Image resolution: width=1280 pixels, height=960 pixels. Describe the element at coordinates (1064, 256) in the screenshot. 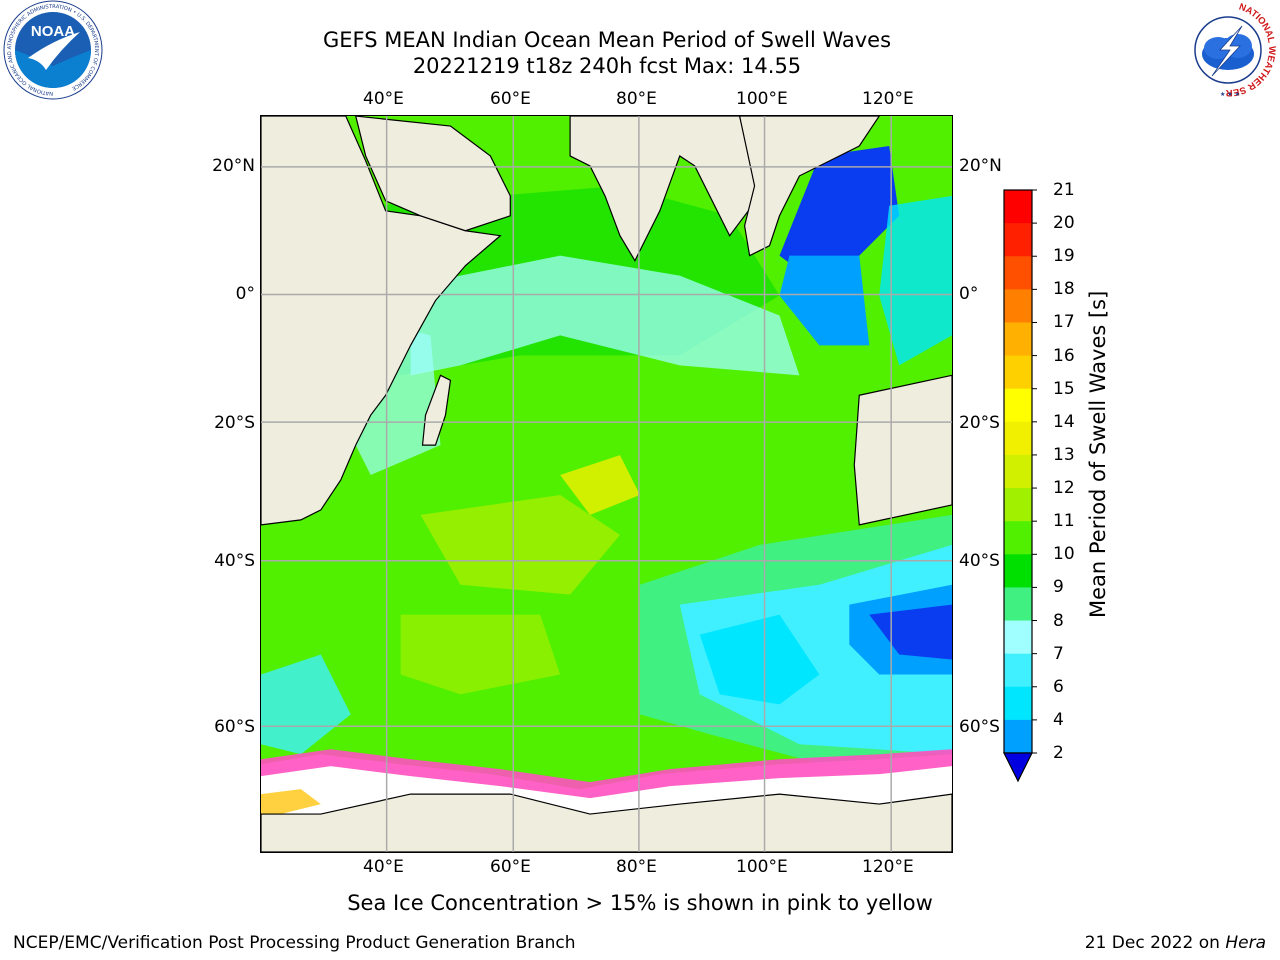

I see `colorbar-tick-label: 19` at that location.